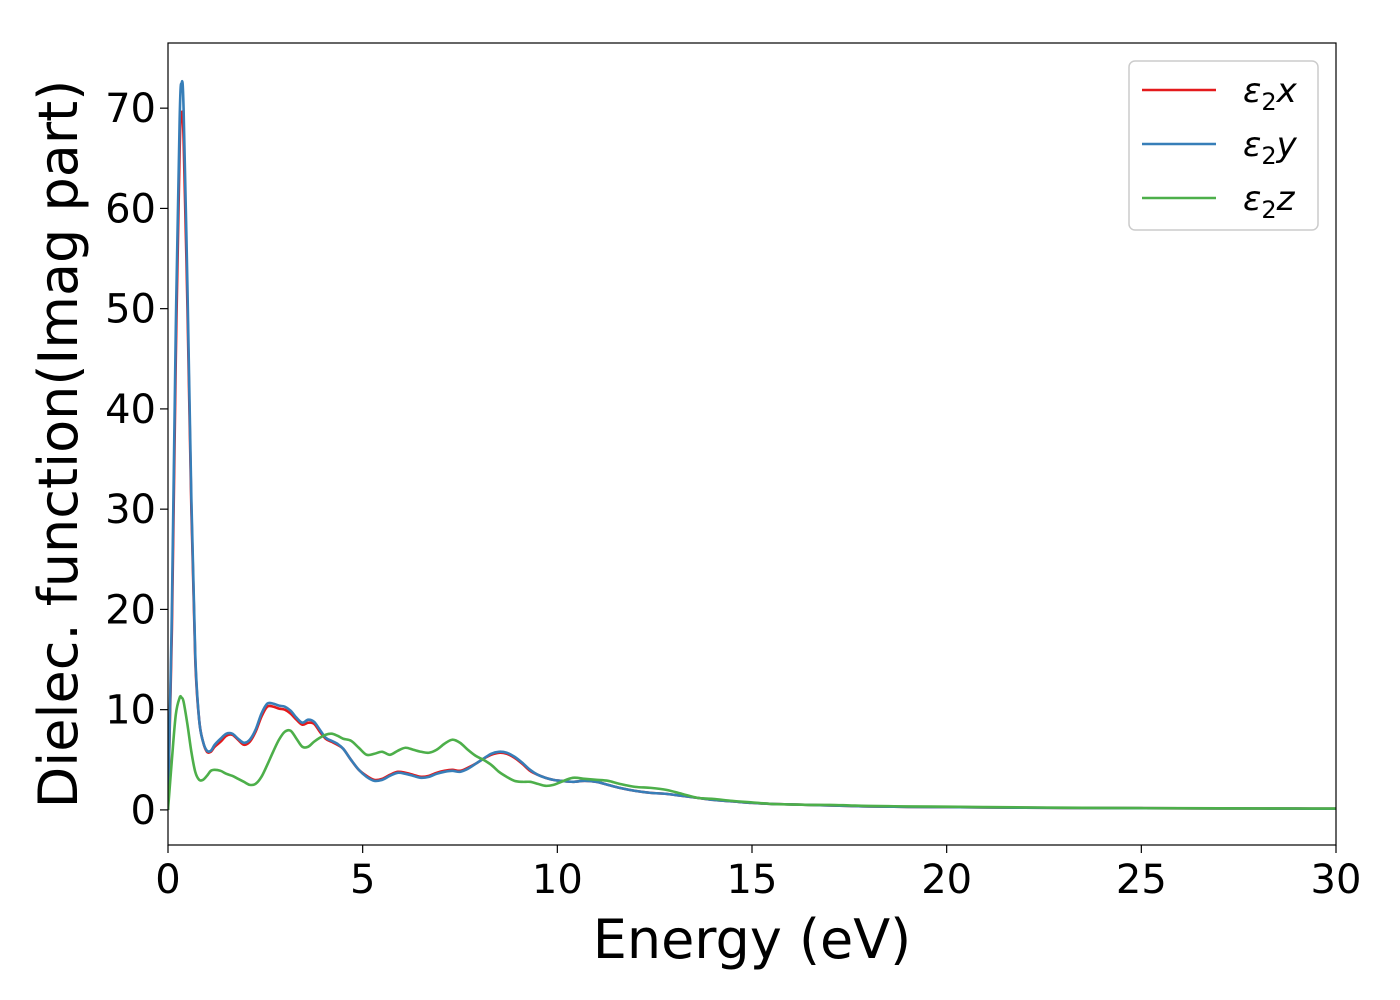 This screenshot has width=1400, height=1000. Describe the element at coordinates (1270, 93) in the screenshot. I see `legend-label-x: ε2x` at that location.